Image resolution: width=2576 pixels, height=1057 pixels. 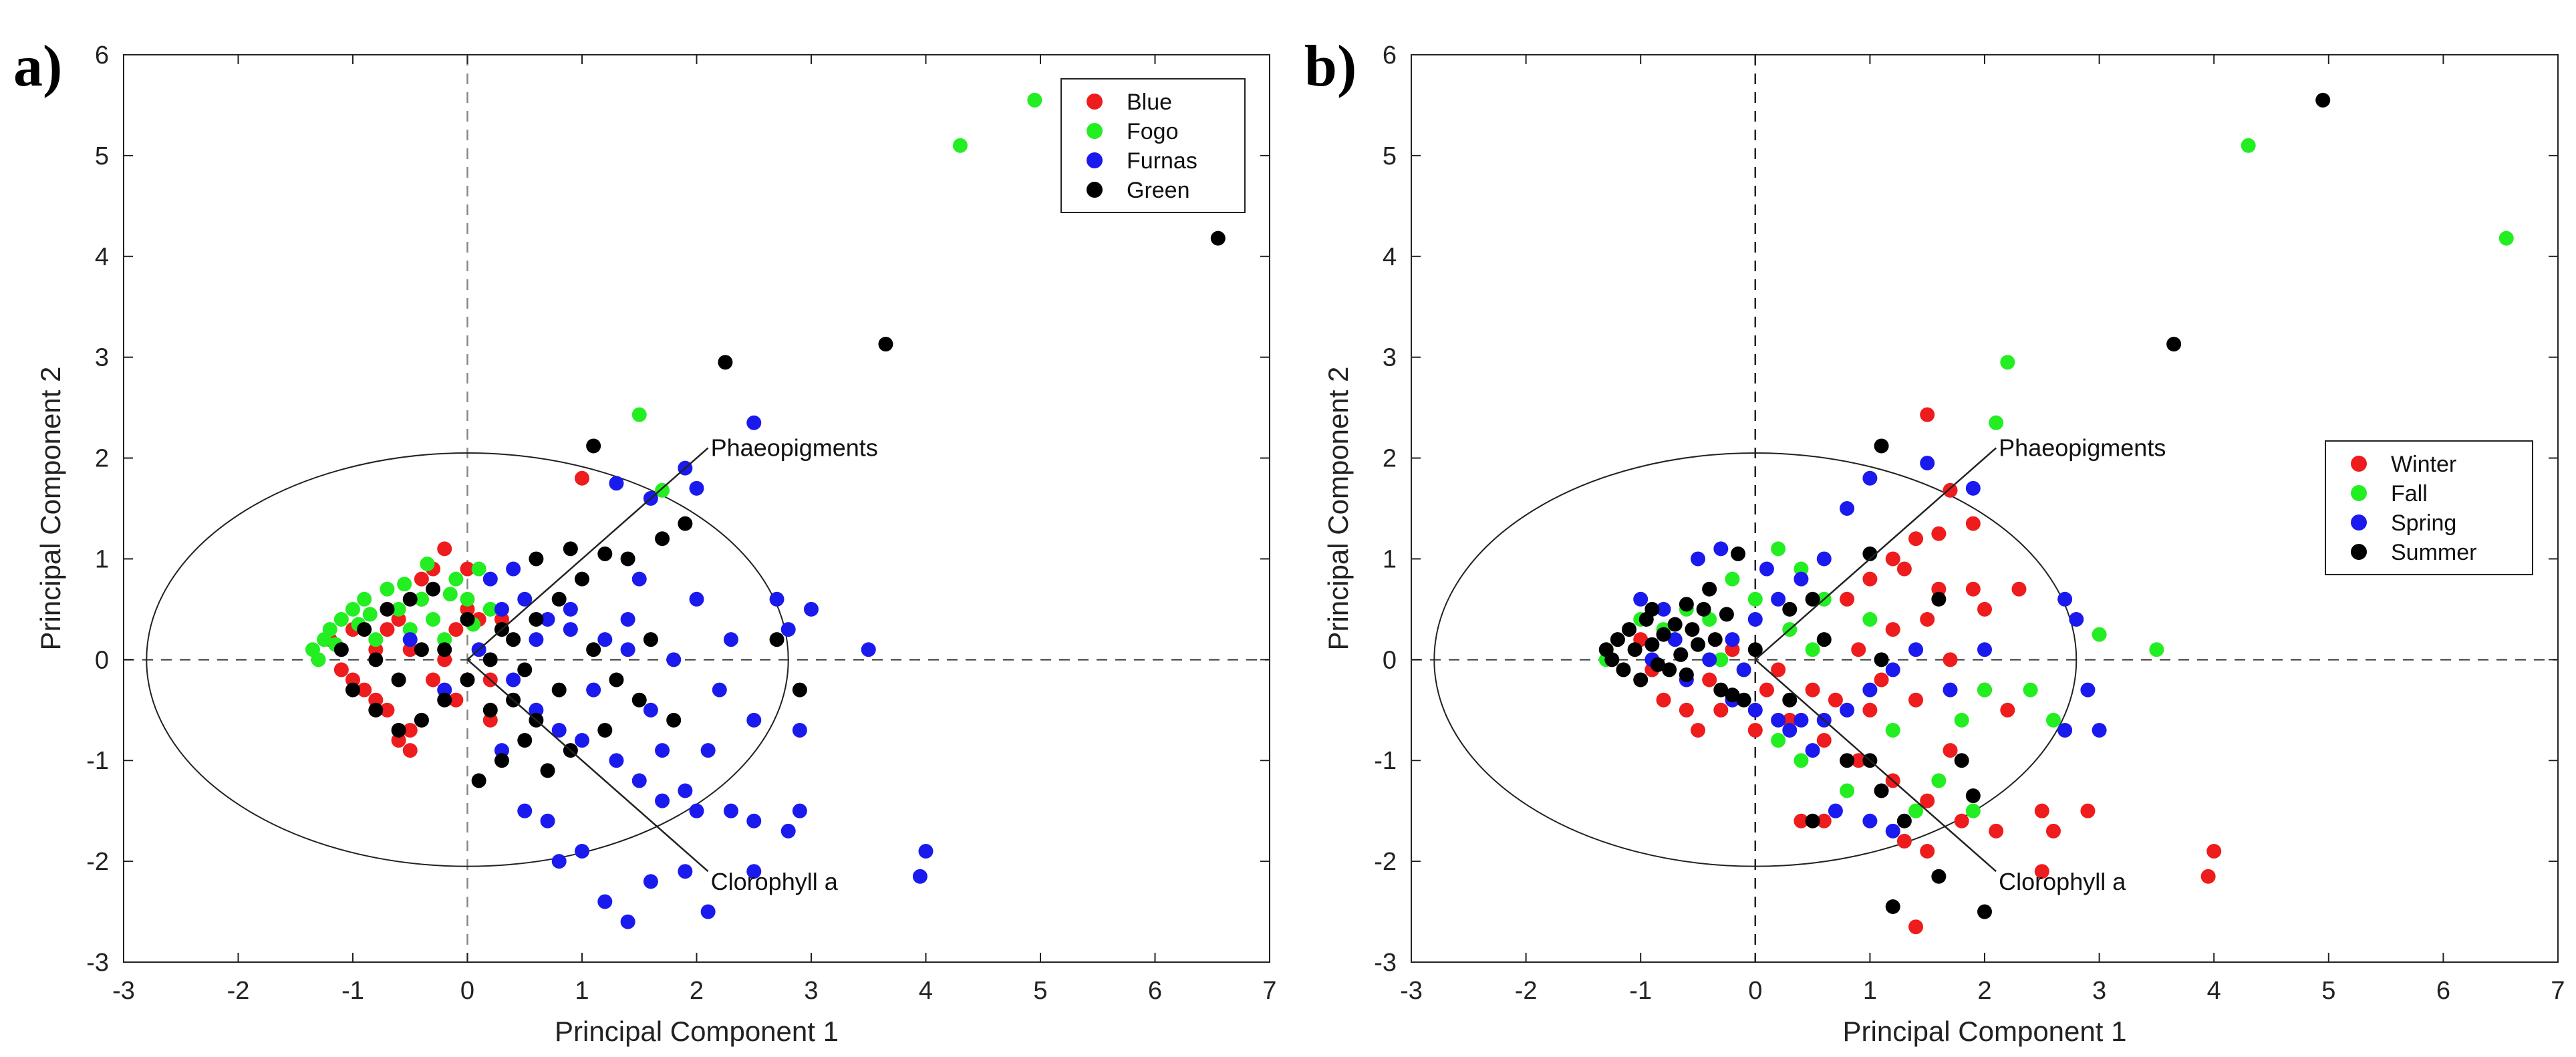 I want to click on x-tick-label: 4, so click(x=2214, y=991).